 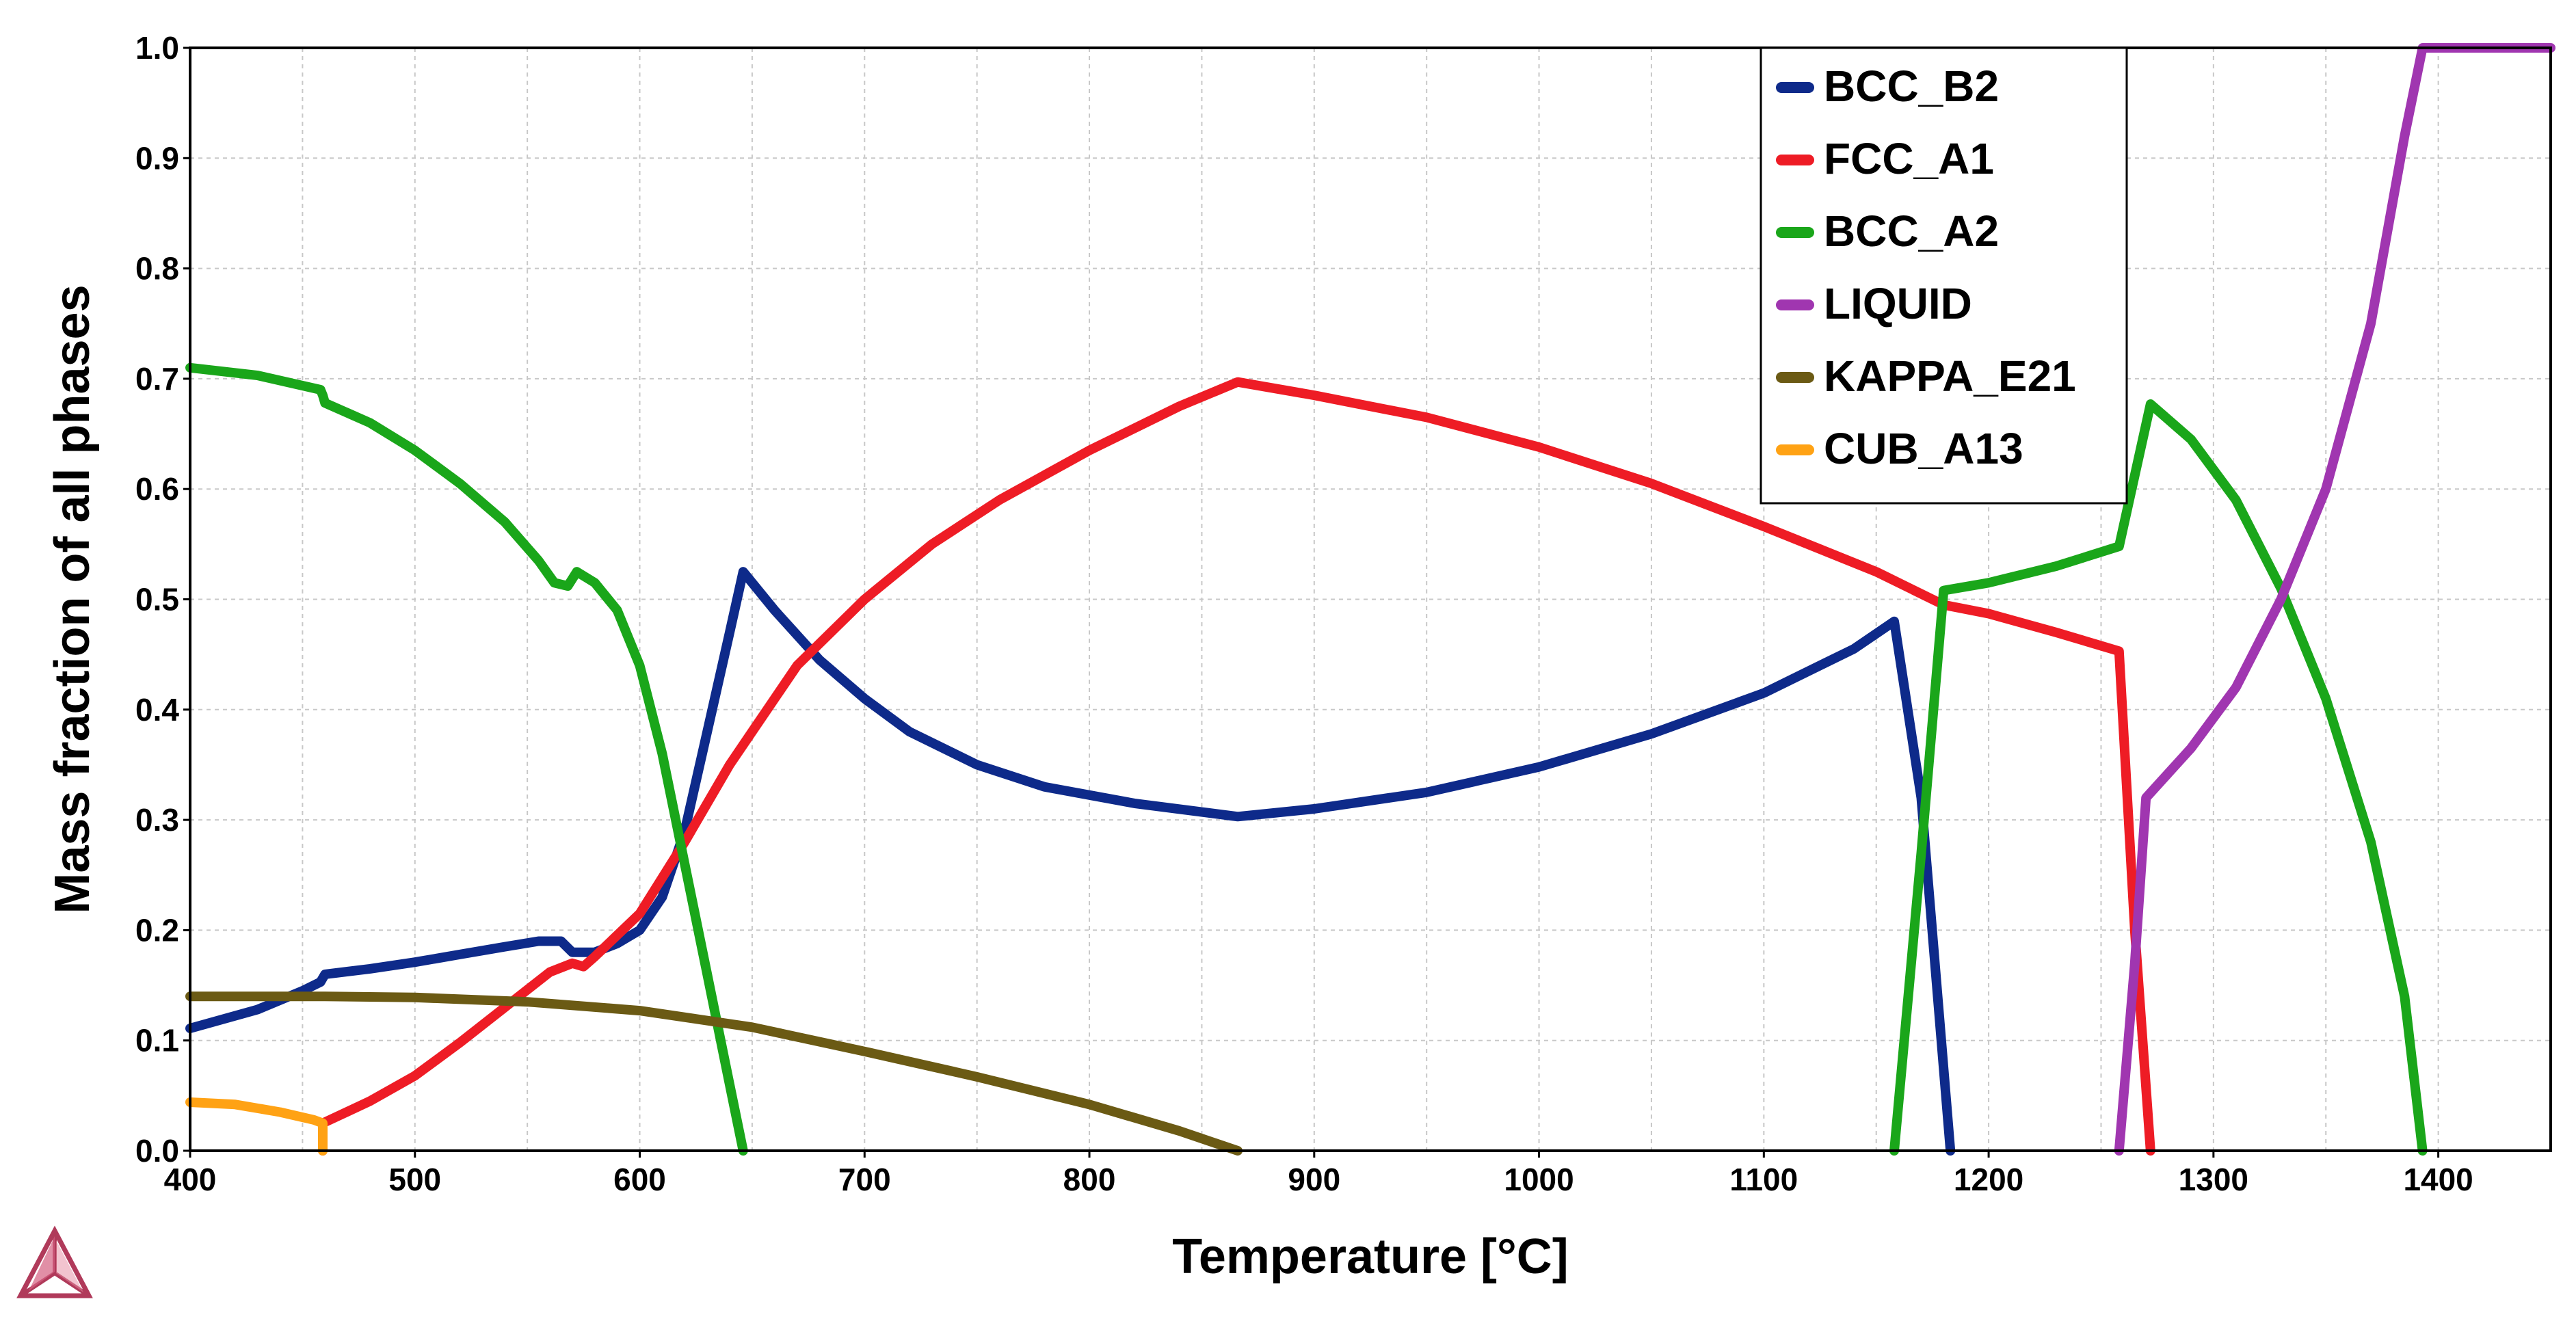 What do you see at coordinates (157, 158) in the screenshot?
I see `y-tick-label: 0.9` at bounding box center [157, 158].